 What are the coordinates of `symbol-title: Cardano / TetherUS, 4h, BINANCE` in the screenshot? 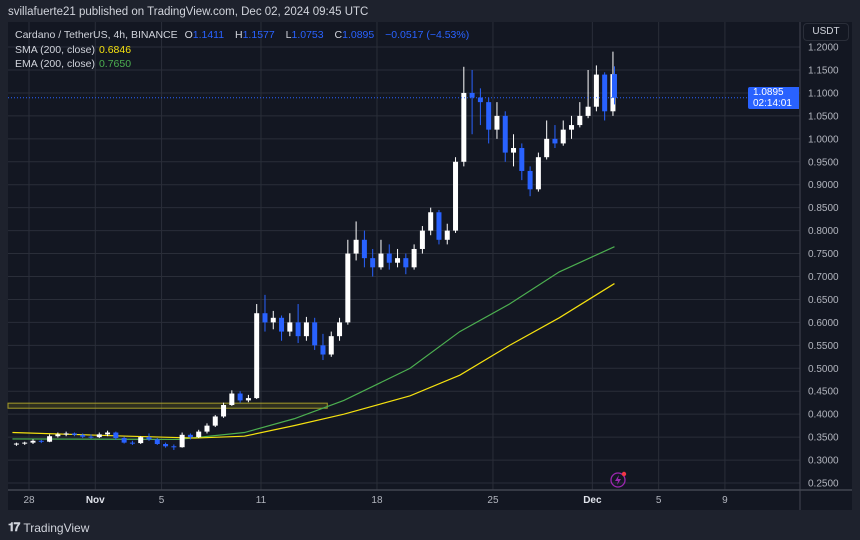 It's located at (96, 35).